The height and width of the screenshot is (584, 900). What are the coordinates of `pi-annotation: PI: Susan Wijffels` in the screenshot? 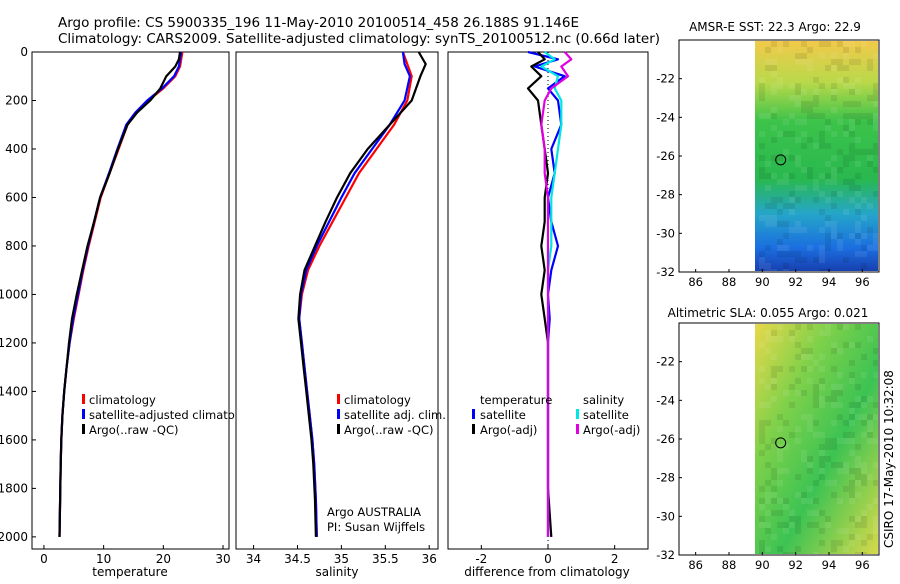 It's located at (376, 527).